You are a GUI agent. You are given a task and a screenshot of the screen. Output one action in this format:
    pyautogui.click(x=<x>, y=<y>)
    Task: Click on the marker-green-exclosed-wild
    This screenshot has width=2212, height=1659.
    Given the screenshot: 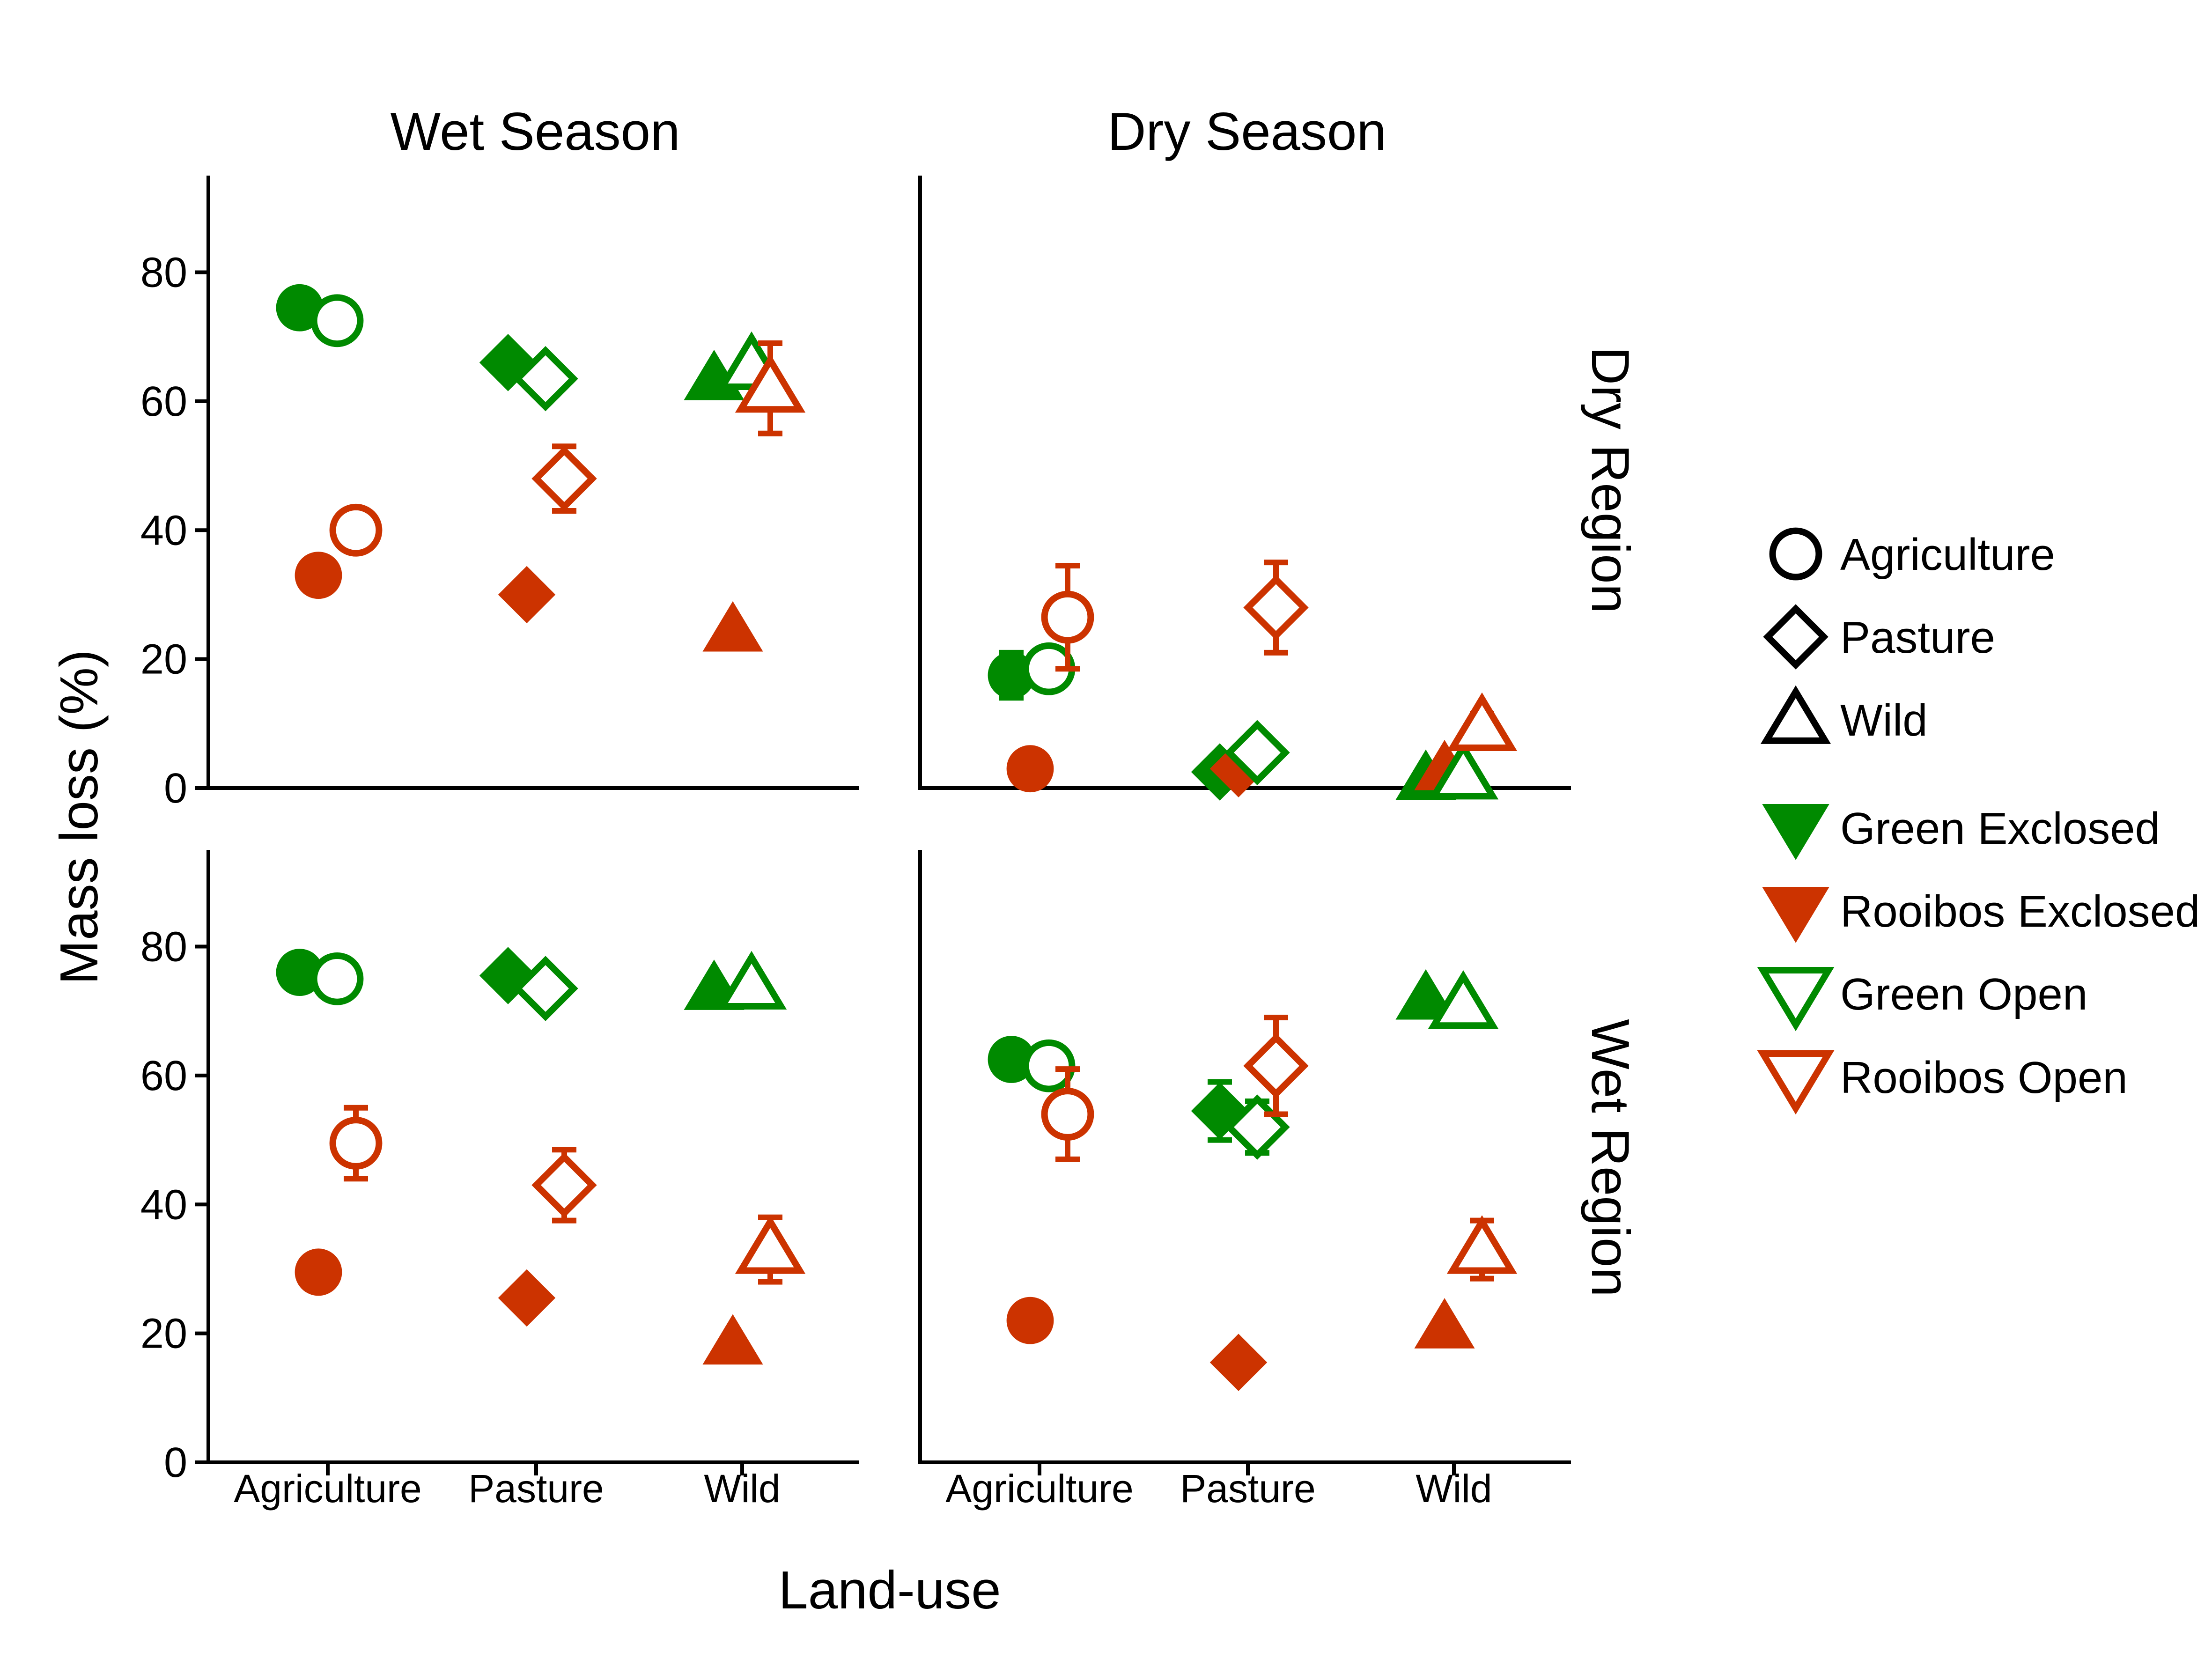 What is the action you would take?
    pyautogui.click(x=1425, y=995)
    